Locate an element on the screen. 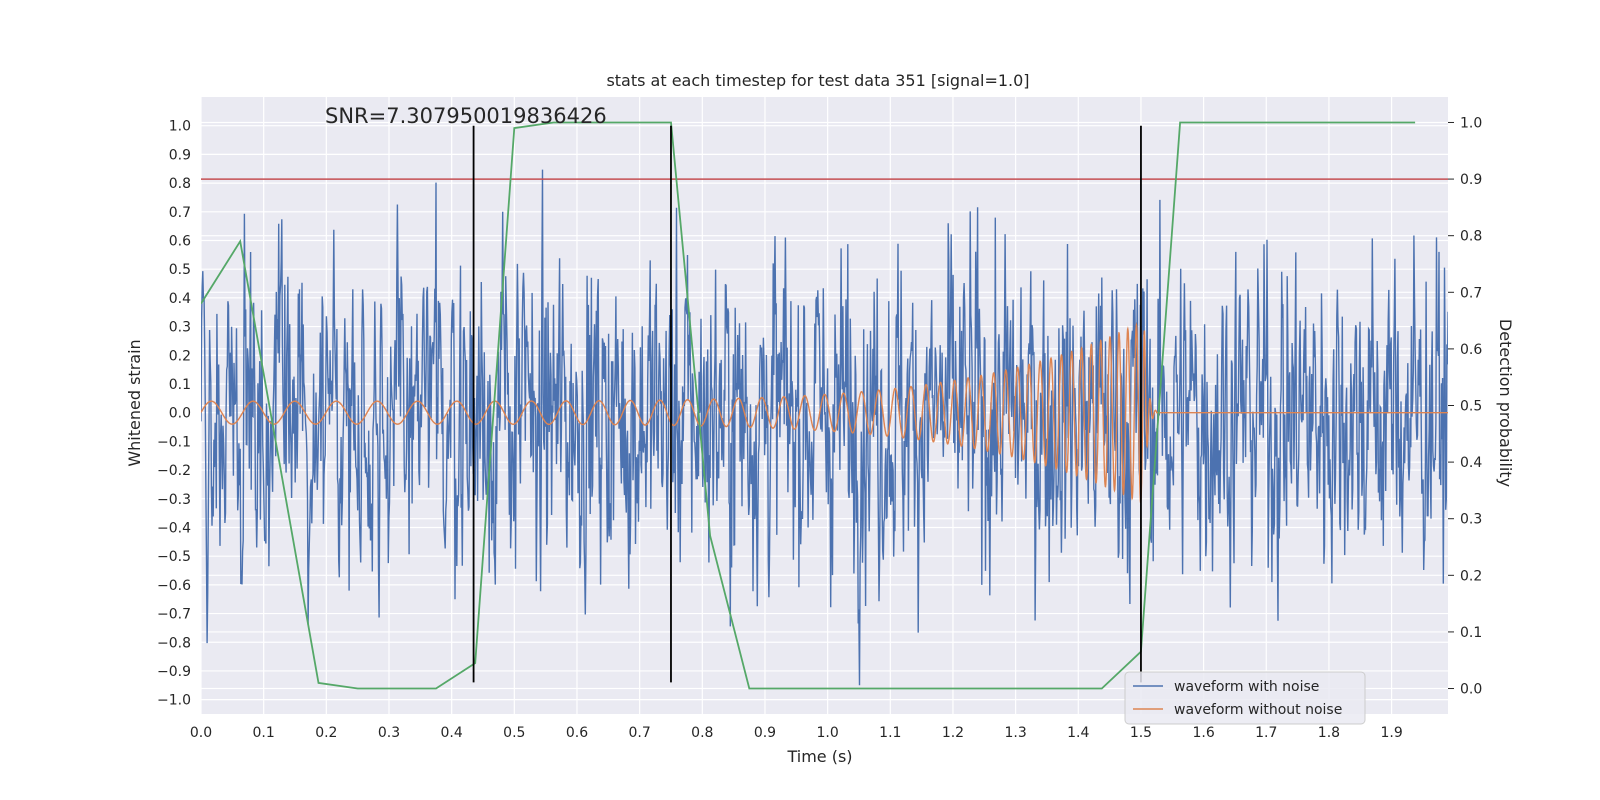  x-tick-label: 0.6 is located at coordinates (577, 733).